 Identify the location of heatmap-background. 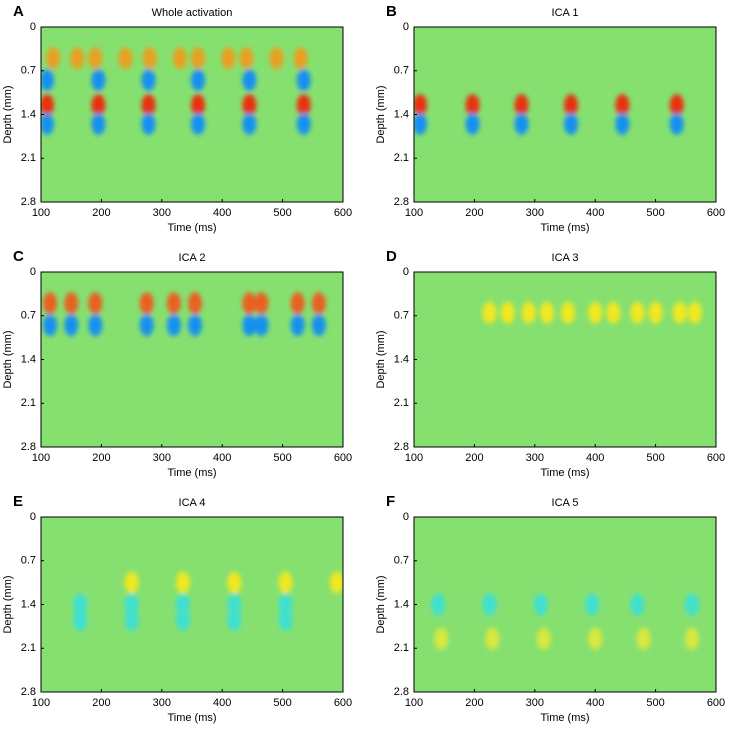
(565, 114).